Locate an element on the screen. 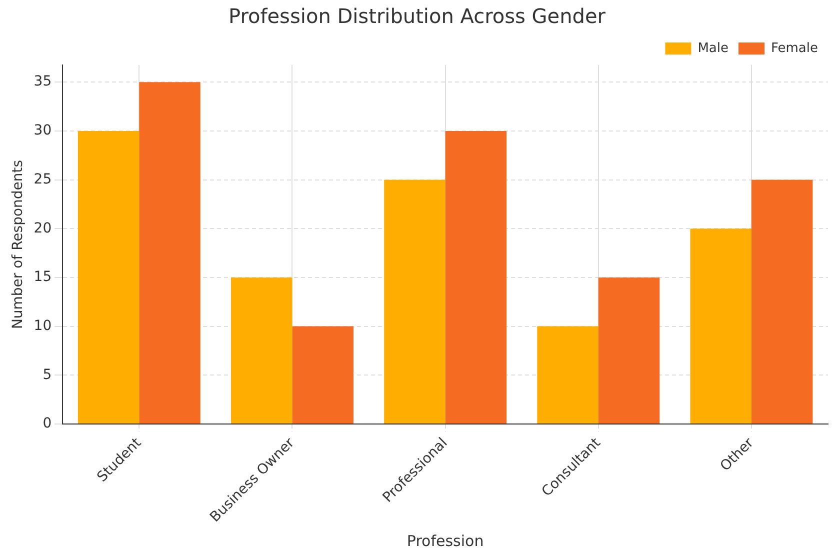  y-tick-label: 20 is located at coordinates (43, 228).